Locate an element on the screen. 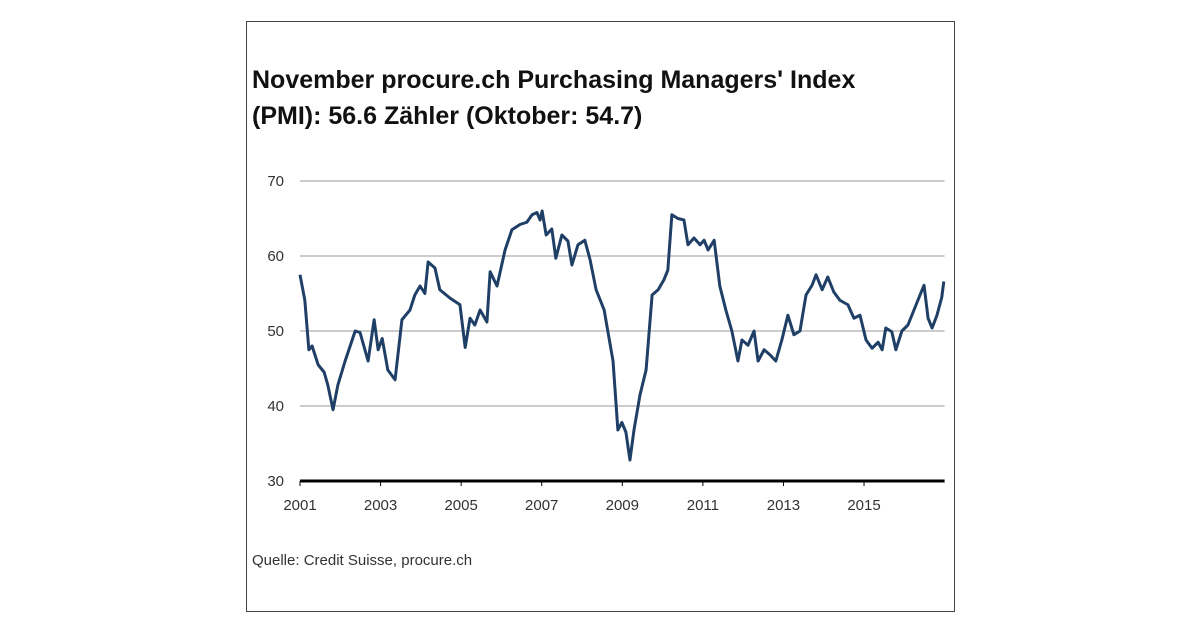 The height and width of the screenshot is (629, 1200). x-tick-label: 2015 is located at coordinates (863, 505).